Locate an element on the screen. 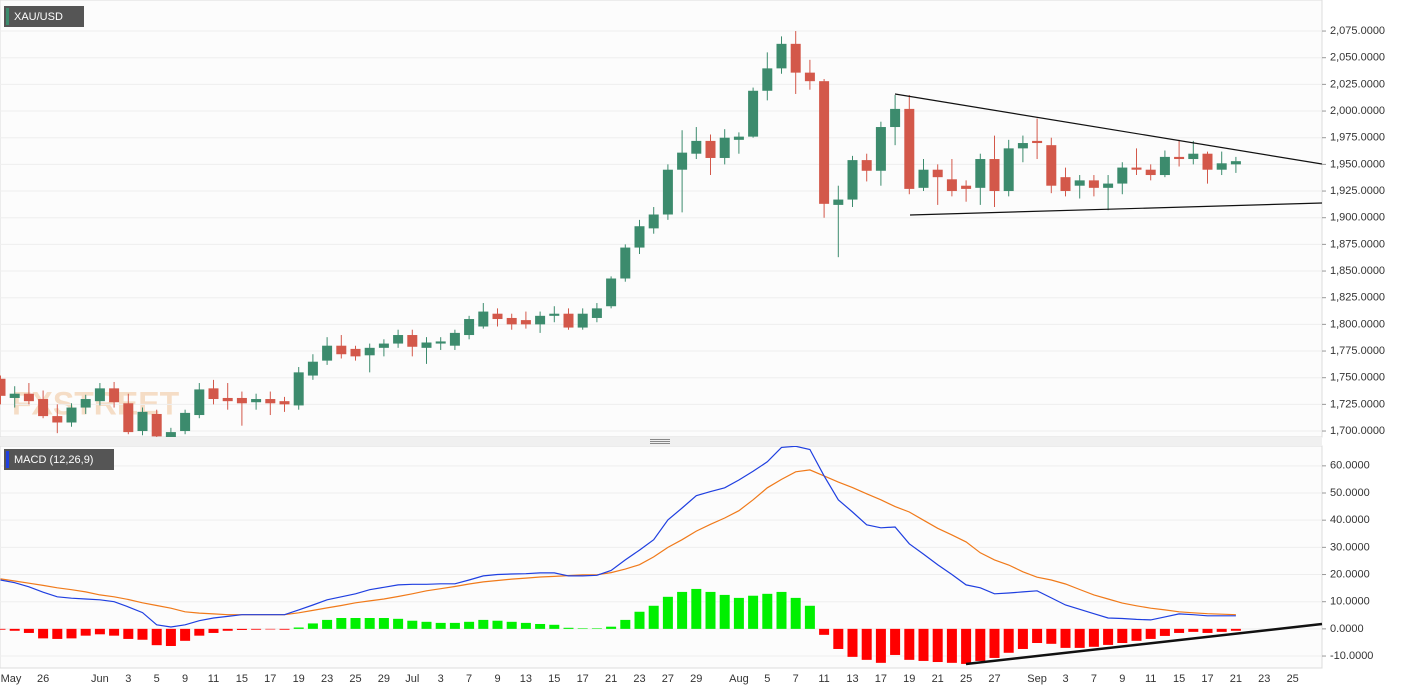 The image size is (1405, 692). x-tick-label: 5 is located at coordinates (767, 679).